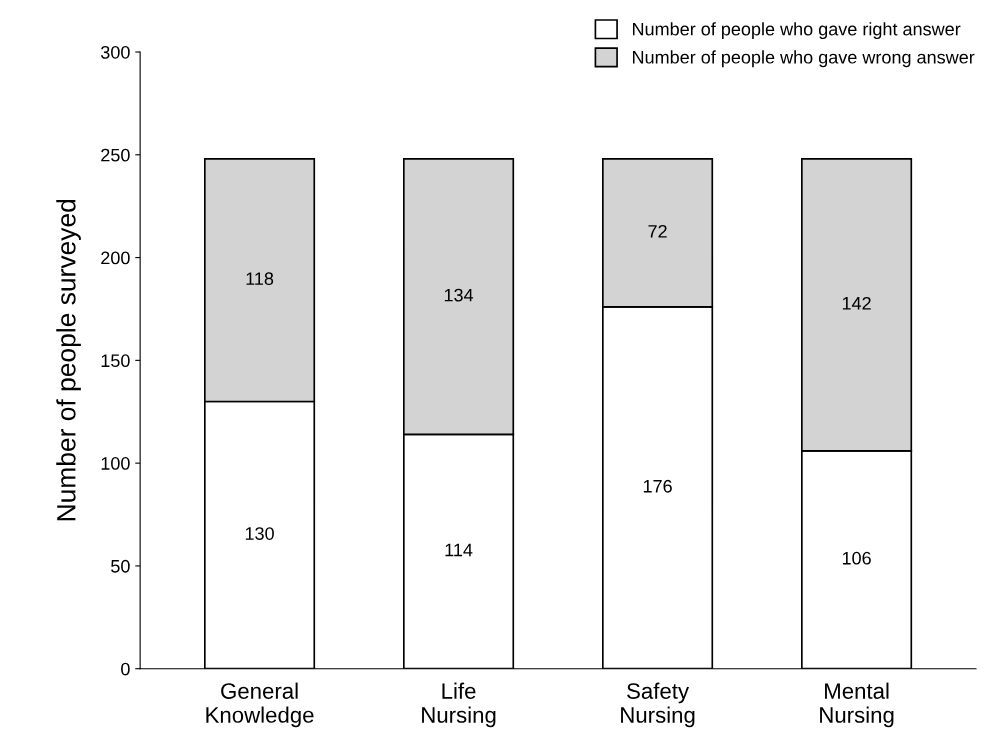  I want to click on data-label: 142, so click(856, 303).